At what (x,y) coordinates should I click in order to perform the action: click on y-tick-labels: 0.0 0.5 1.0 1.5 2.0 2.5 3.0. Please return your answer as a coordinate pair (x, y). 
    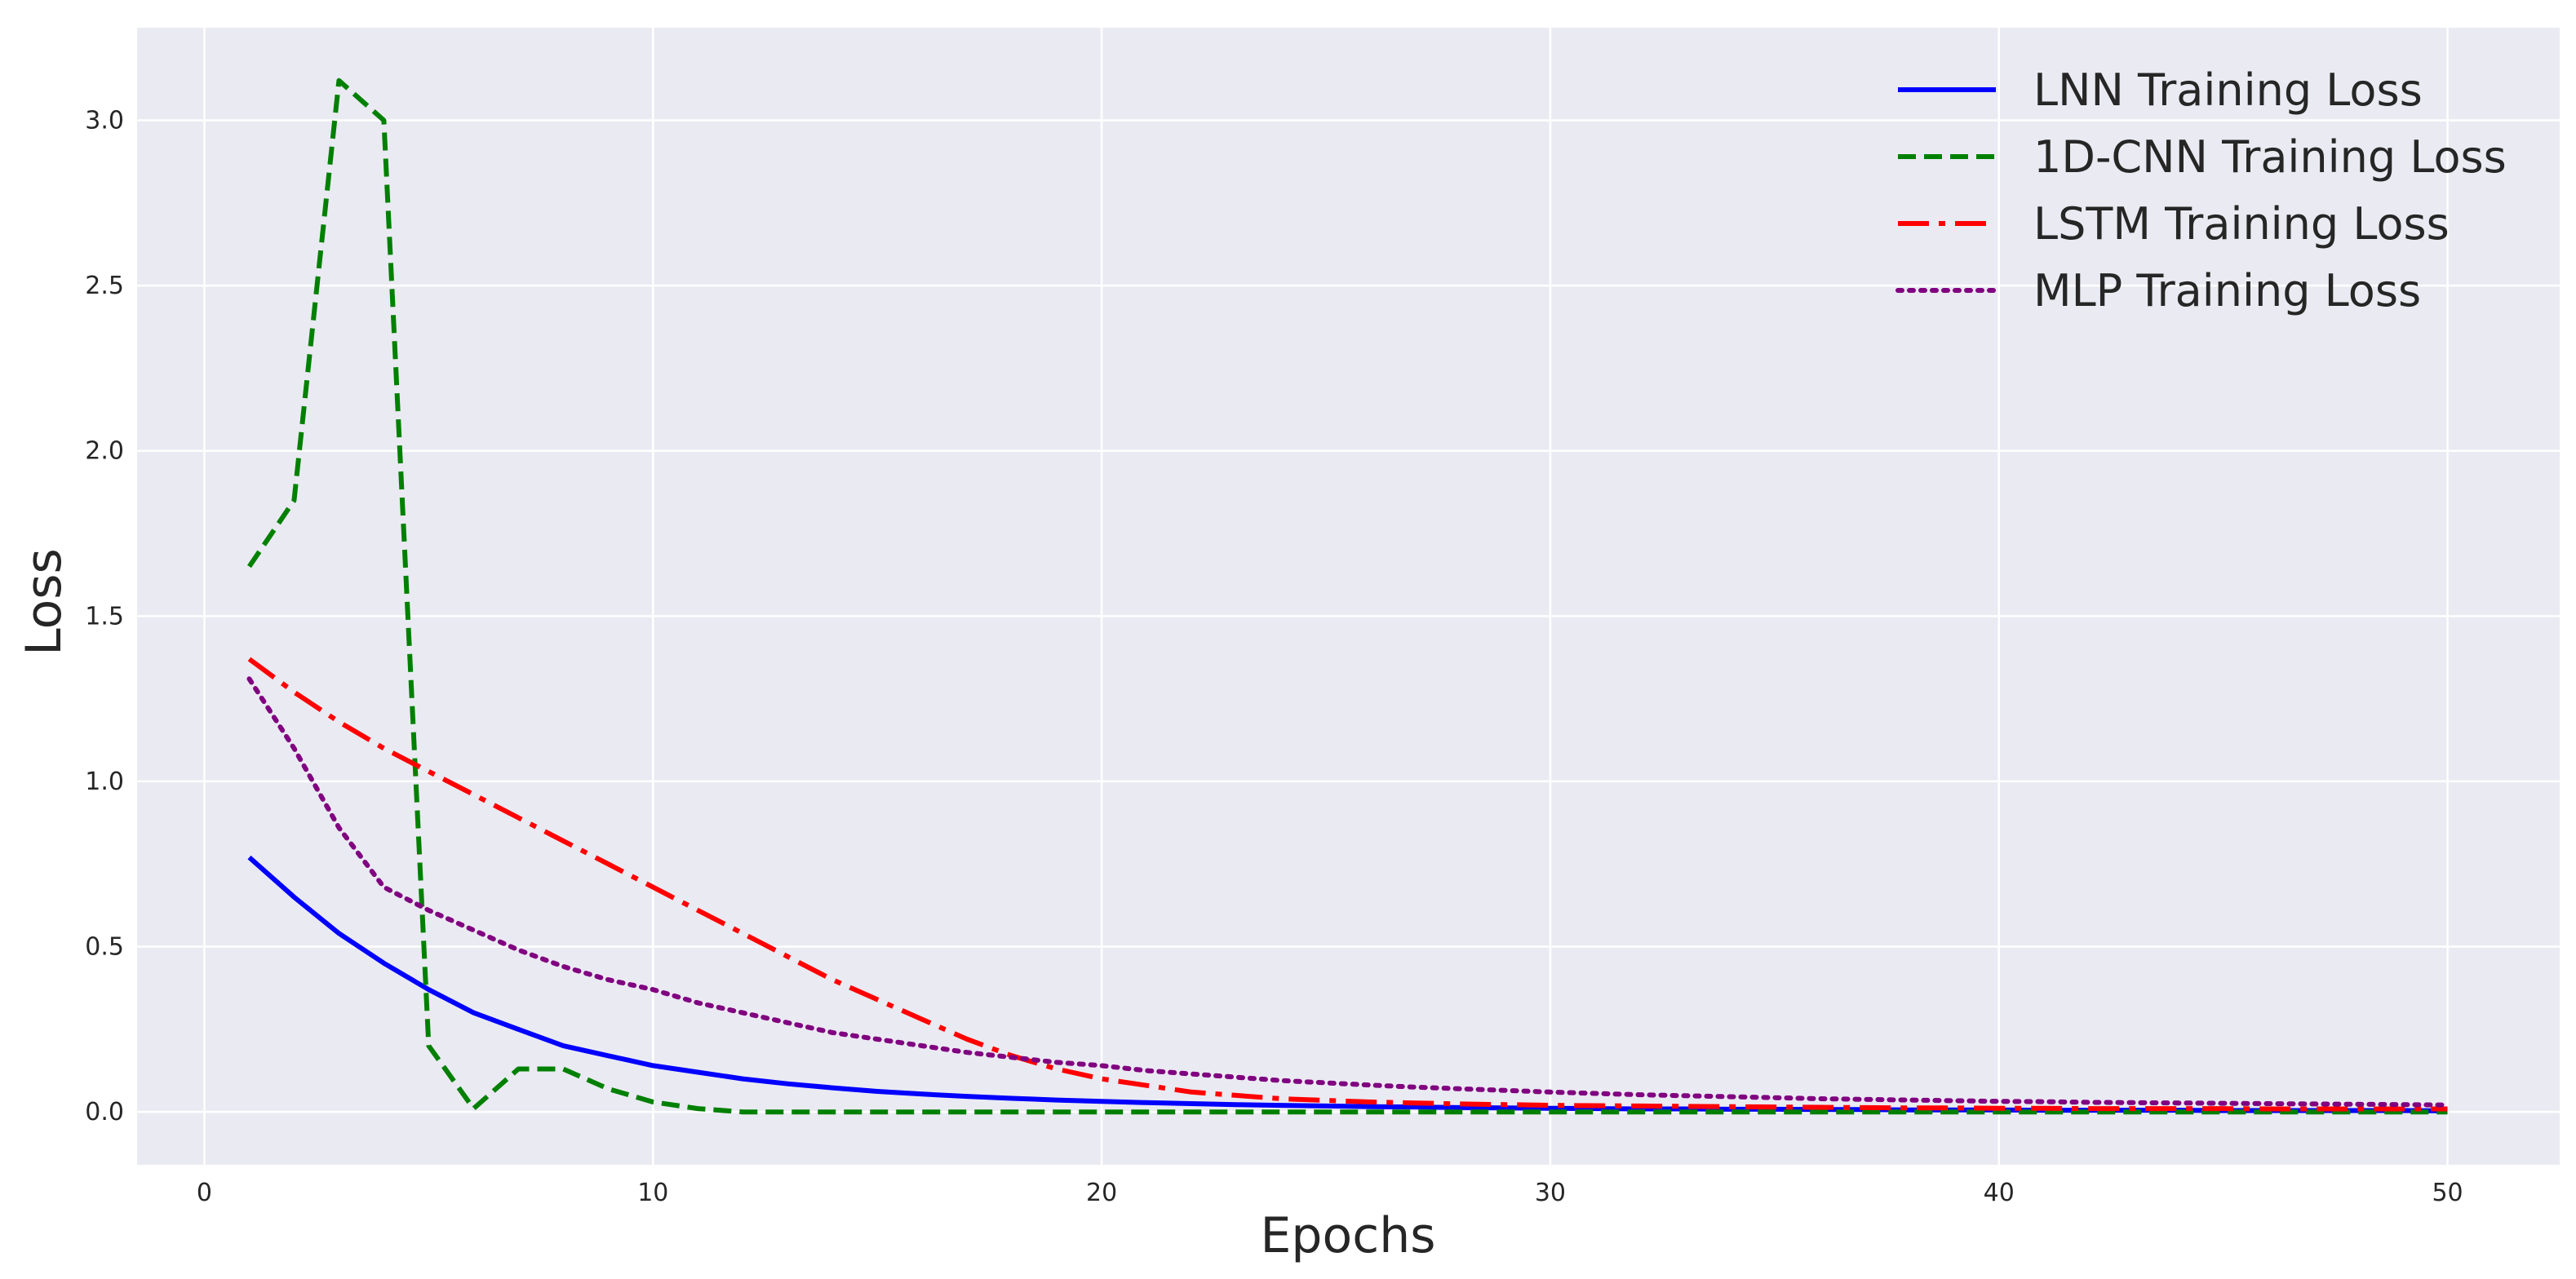
    Looking at the image, I should click on (104, 616).